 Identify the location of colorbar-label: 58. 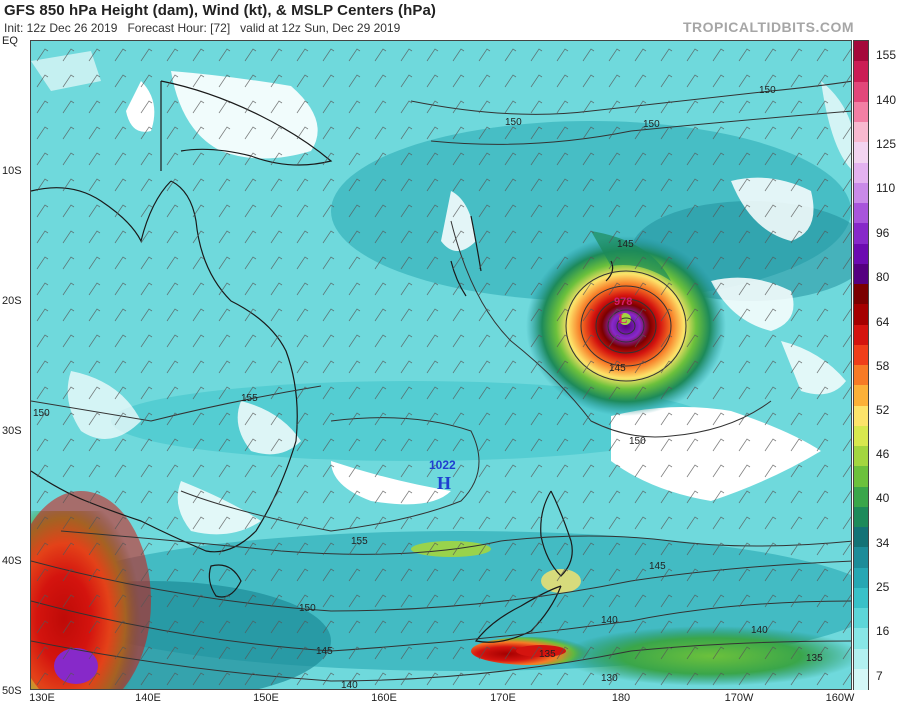
(883, 366).